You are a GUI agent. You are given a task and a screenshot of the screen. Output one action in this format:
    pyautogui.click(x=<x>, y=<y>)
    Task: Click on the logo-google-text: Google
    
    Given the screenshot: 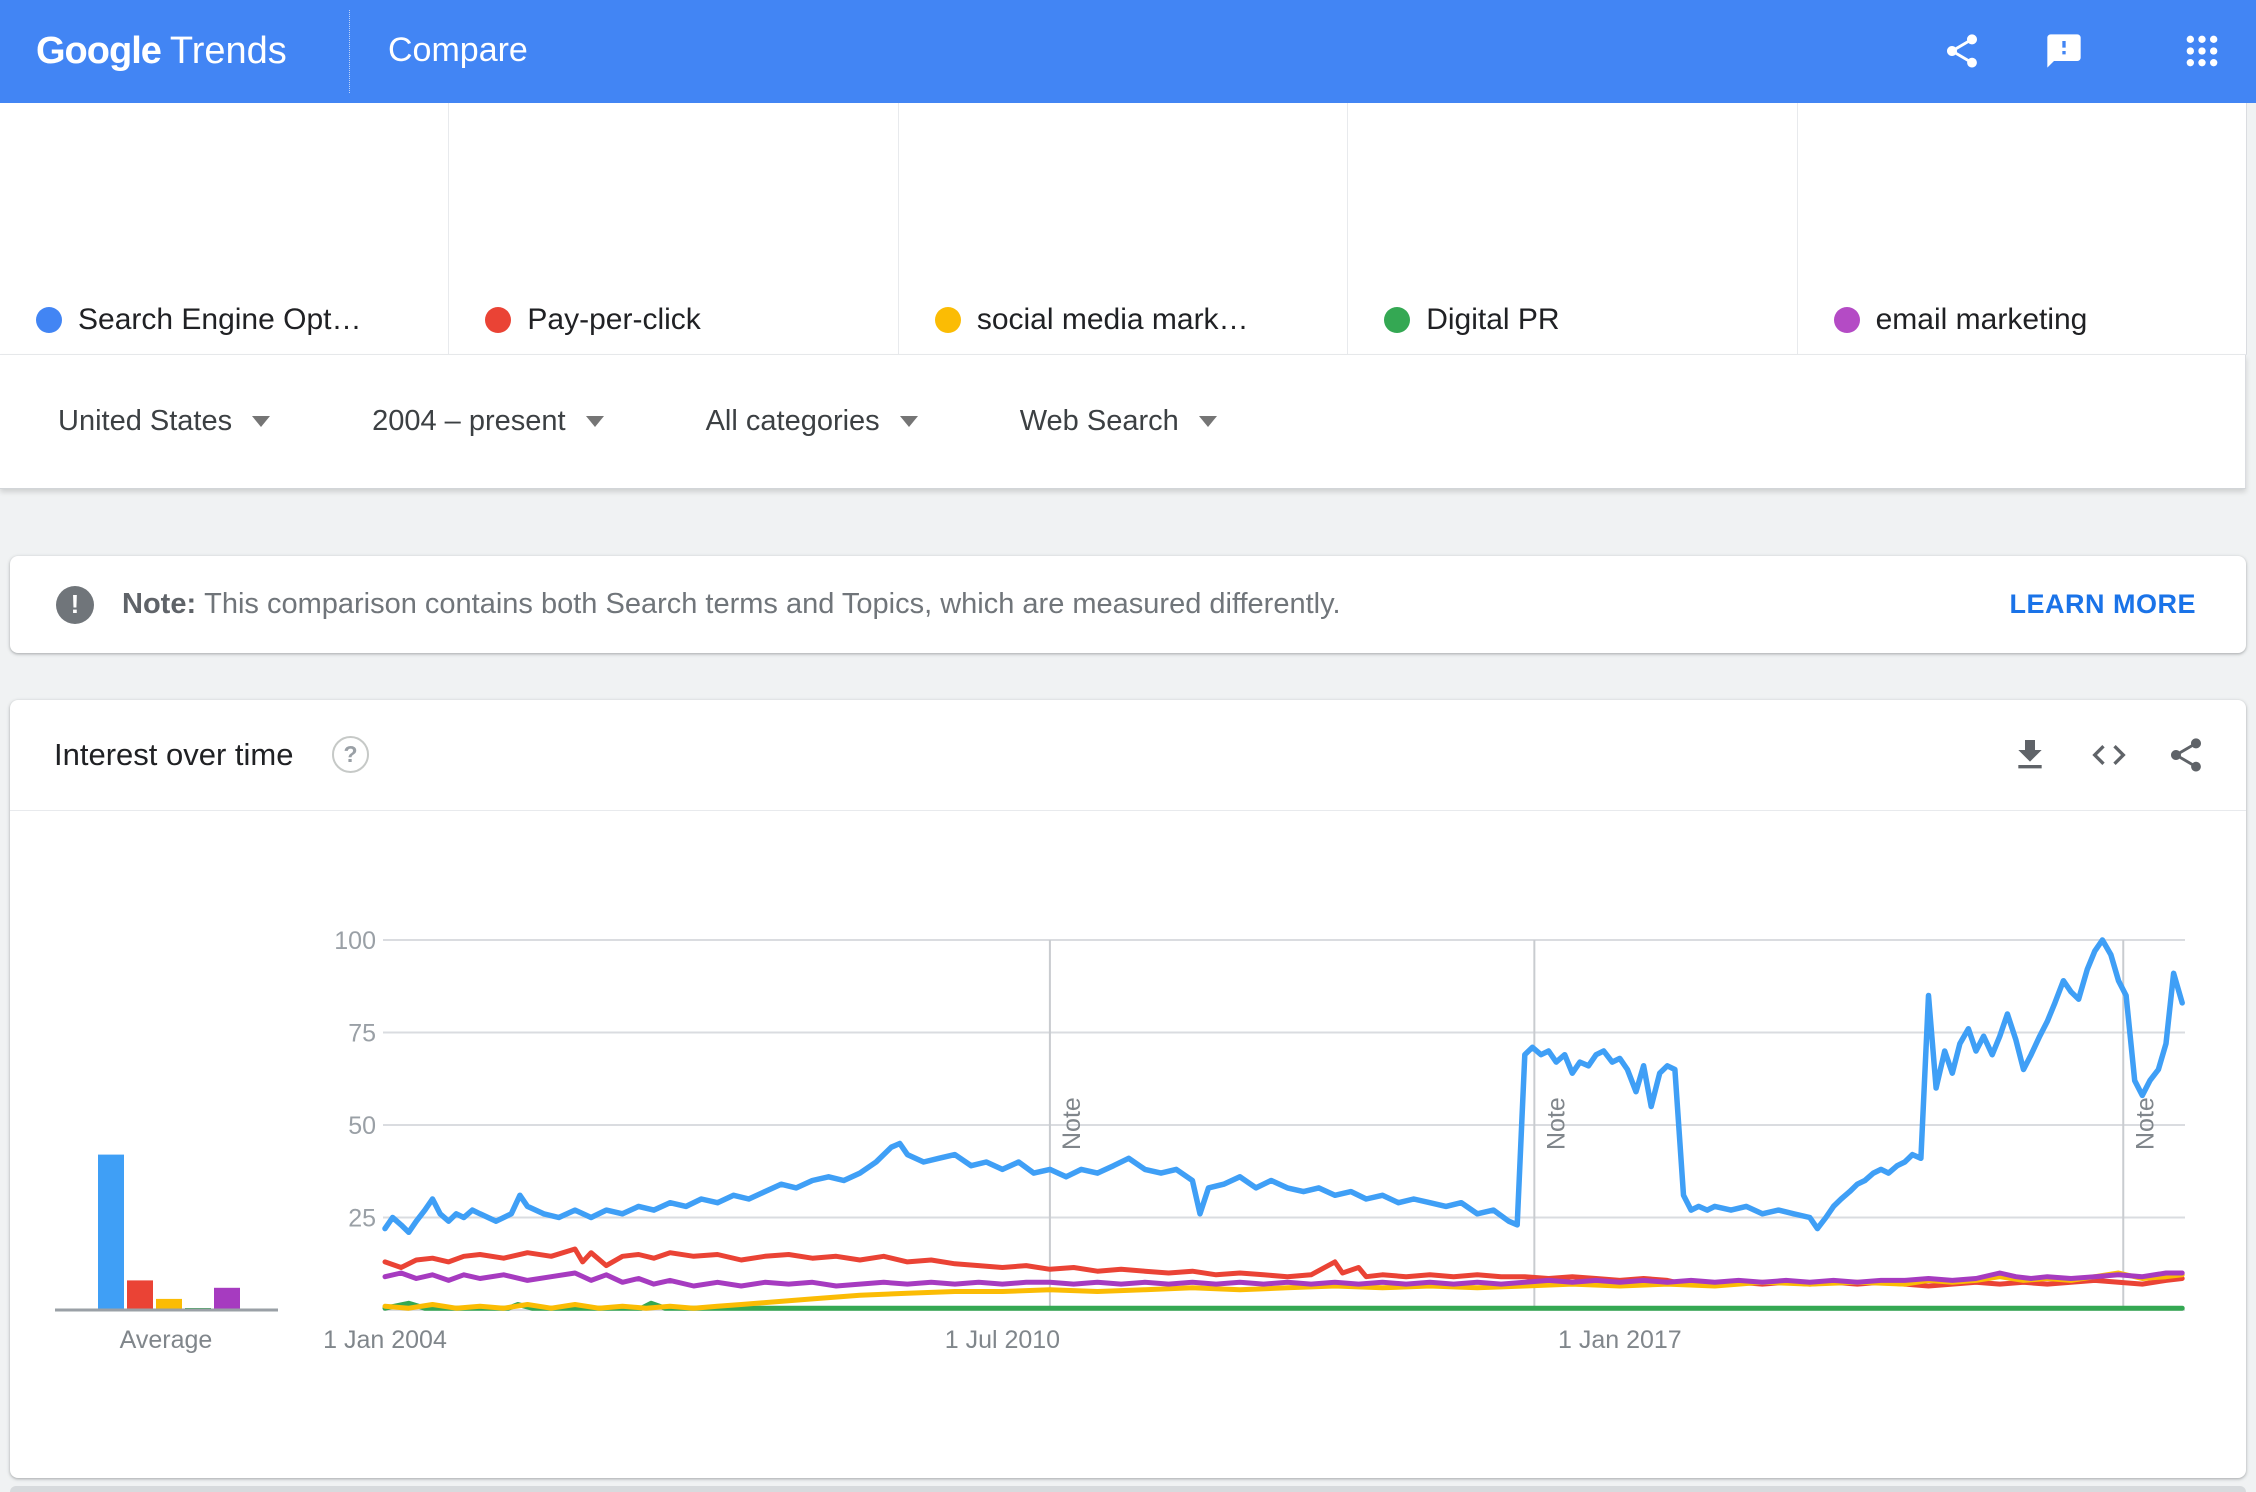 What is the action you would take?
    pyautogui.click(x=99, y=51)
    